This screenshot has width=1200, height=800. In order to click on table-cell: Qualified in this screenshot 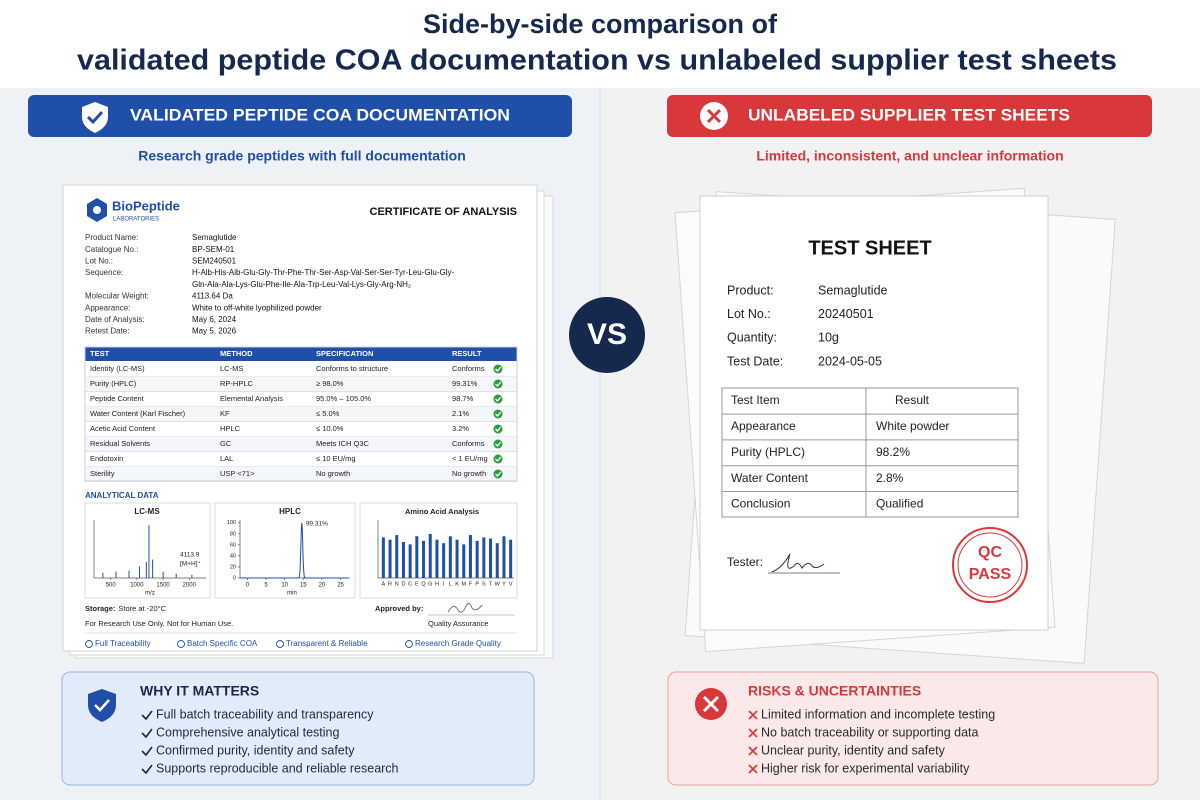, I will do `click(899, 504)`.